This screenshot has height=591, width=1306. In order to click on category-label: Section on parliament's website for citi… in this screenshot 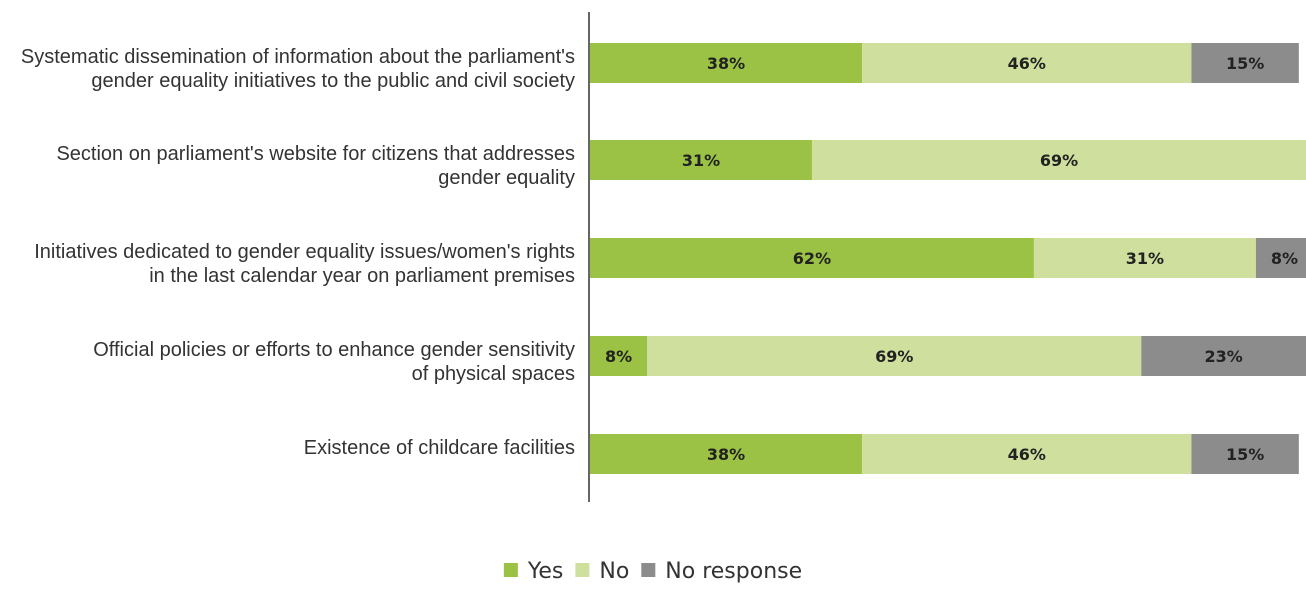, I will do `click(315, 166)`.